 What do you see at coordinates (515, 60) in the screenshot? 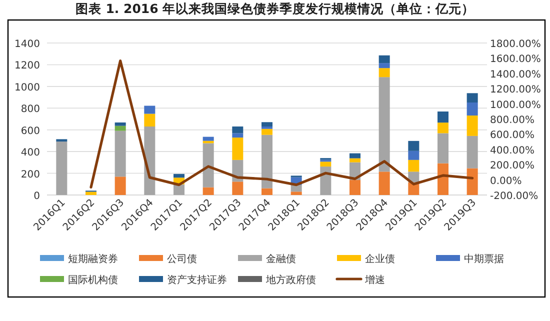
I see `y2-tick-label: 1600.00%` at bounding box center [515, 60].